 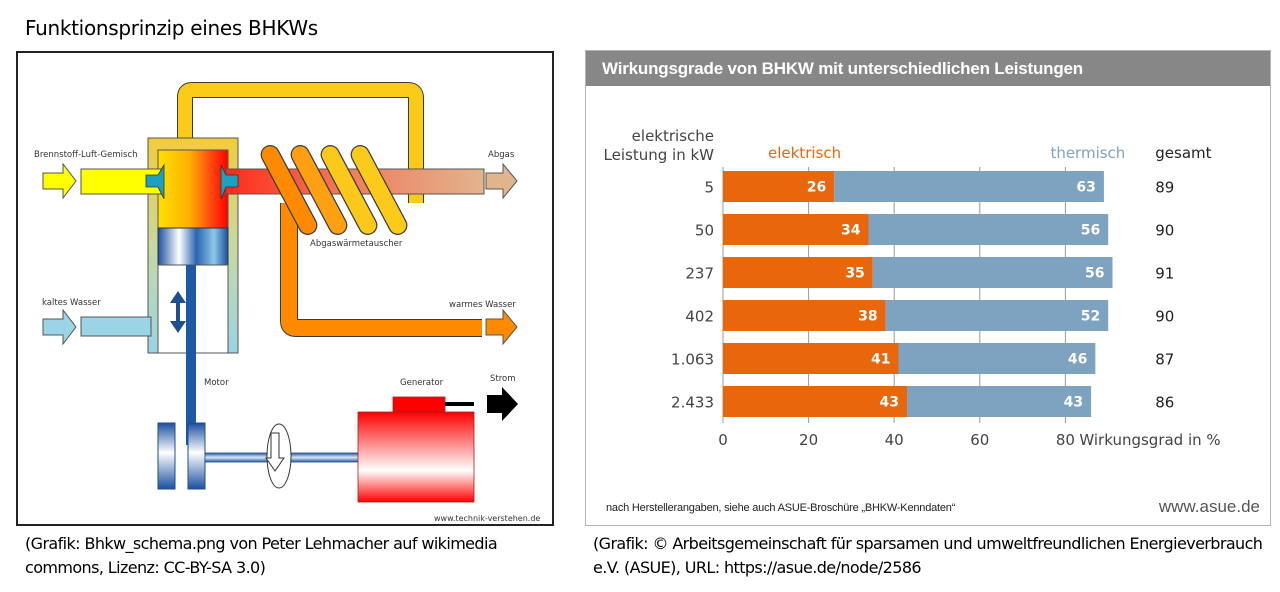 What do you see at coordinates (416, 457) in the screenshot?
I see `generator-body` at bounding box center [416, 457].